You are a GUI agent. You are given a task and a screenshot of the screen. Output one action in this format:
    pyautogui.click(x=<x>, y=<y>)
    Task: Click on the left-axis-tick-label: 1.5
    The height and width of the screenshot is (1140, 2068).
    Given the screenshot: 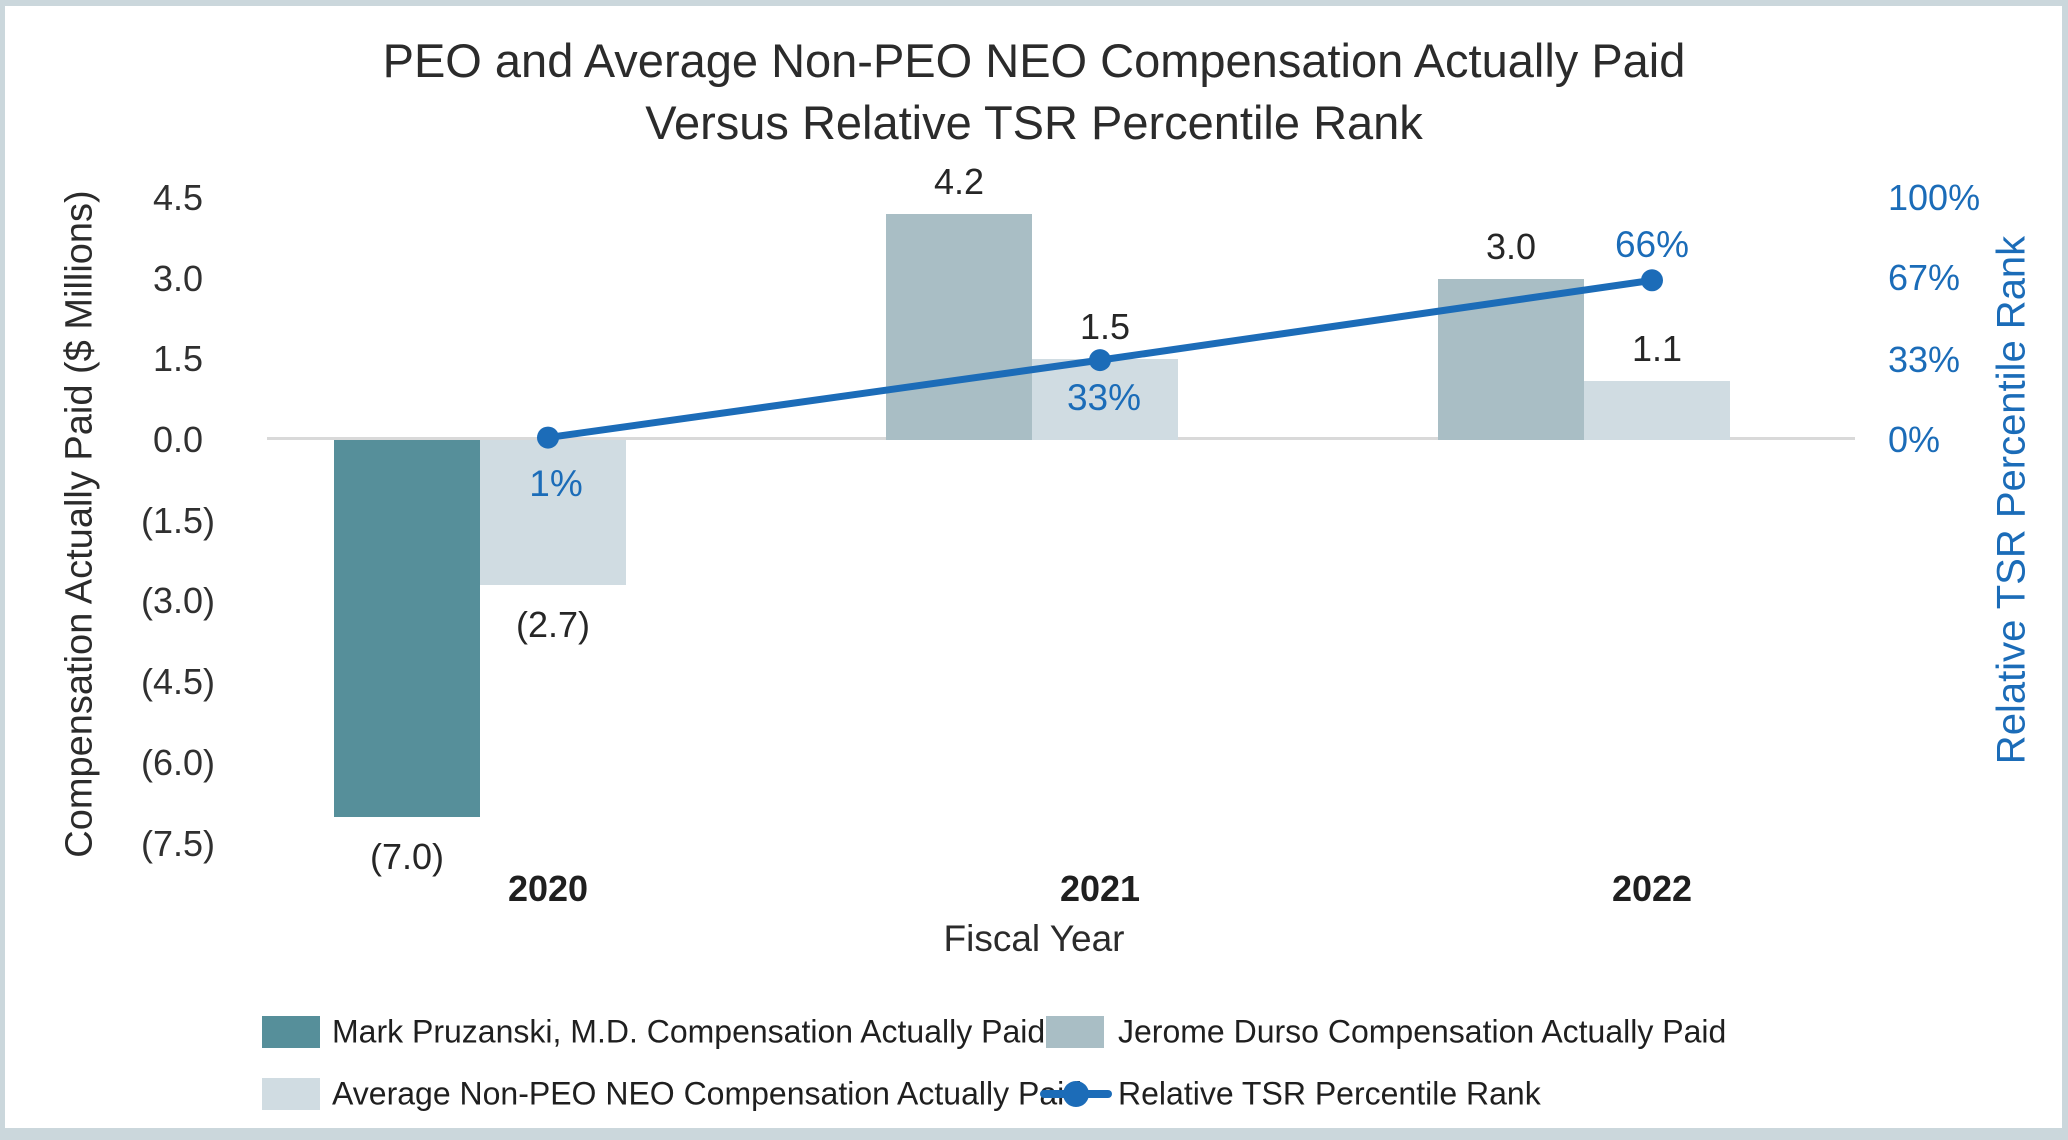 What is the action you would take?
    pyautogui.click(x=178, y=359)
    